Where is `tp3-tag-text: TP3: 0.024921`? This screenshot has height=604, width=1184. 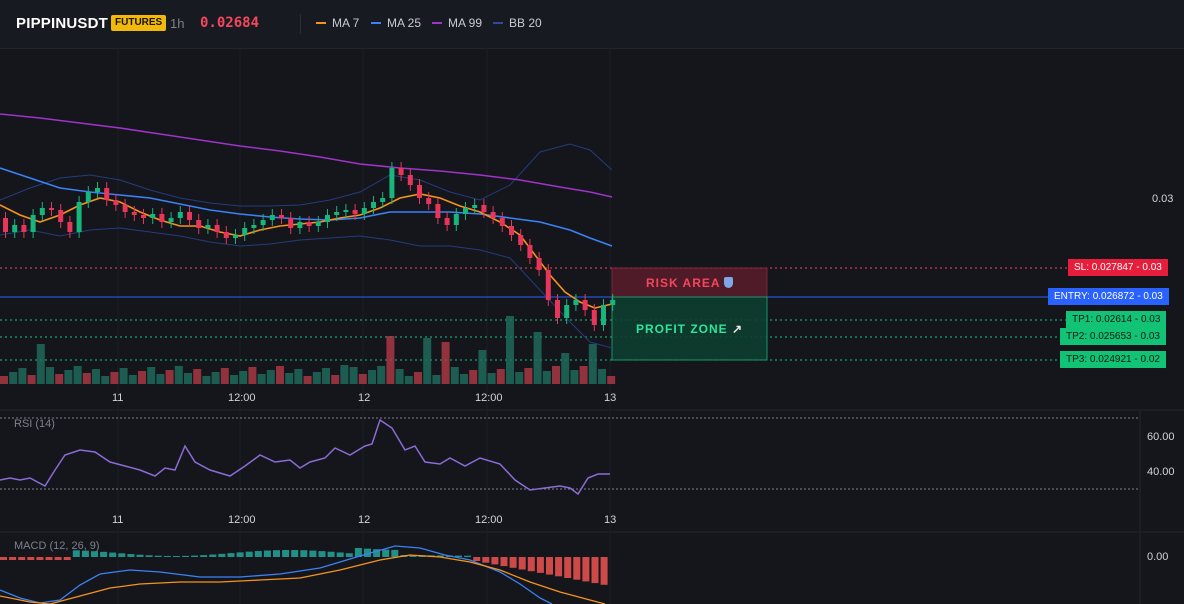
tp3-tag-text: TP3: 0.024921 is located at coordinates (1099, 359).